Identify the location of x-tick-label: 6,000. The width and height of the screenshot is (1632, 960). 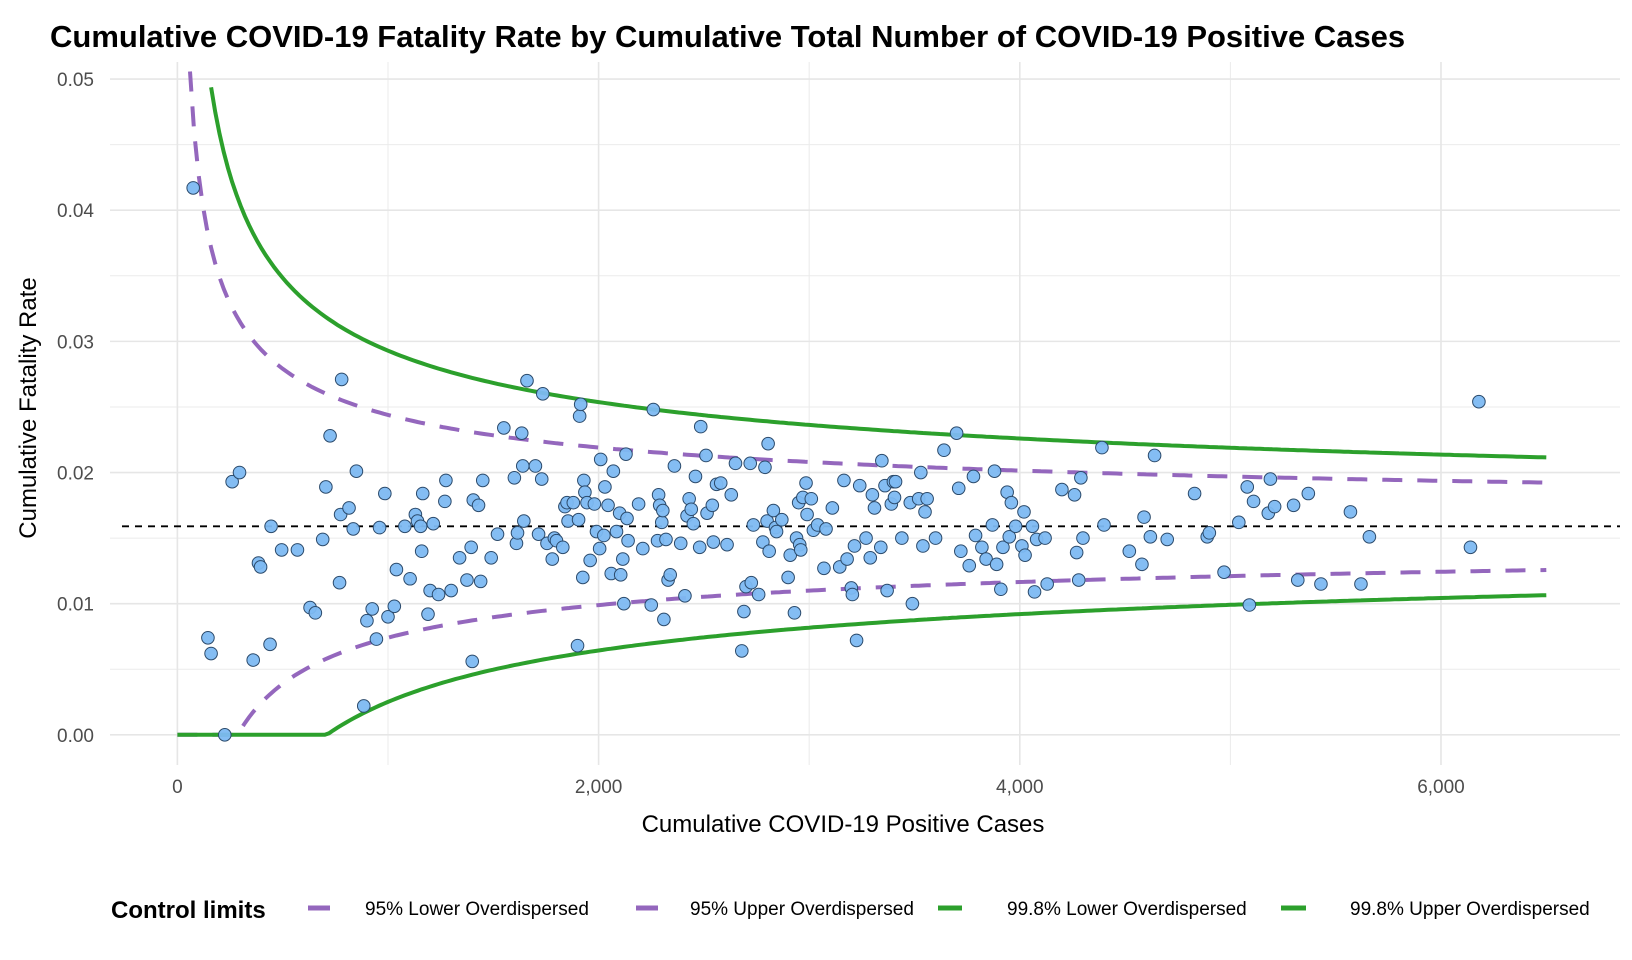
(1441, 787).